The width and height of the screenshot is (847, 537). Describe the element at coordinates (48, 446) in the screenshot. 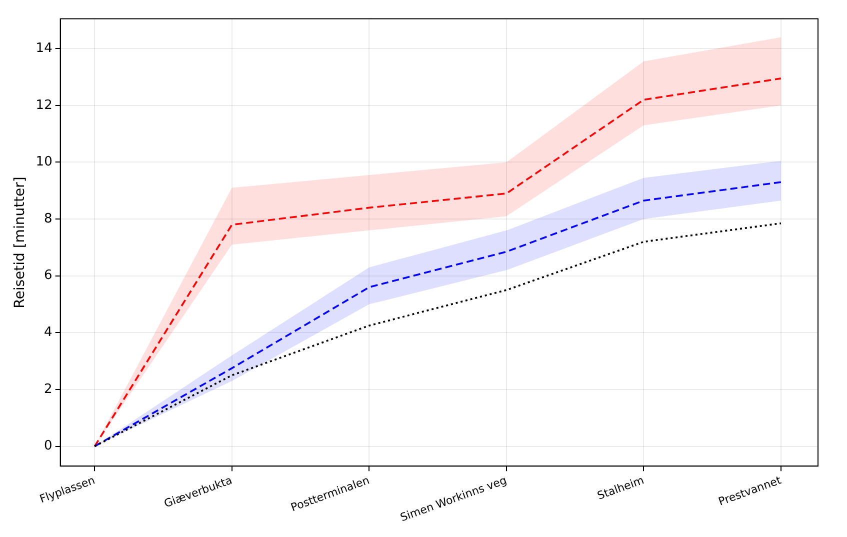

I see `y-tick-label: 0` at that location.